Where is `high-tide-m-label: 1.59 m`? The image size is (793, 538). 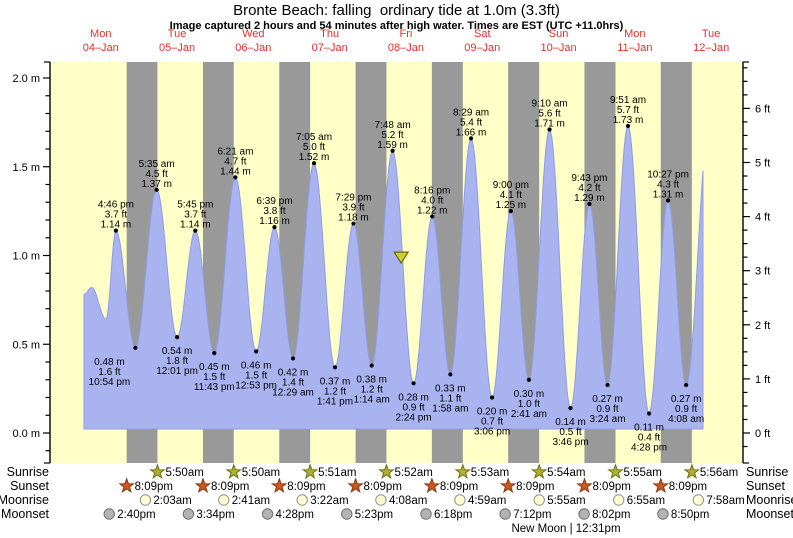 high-tide-m-label: 1.59 m is located at coordinates (392, 145).